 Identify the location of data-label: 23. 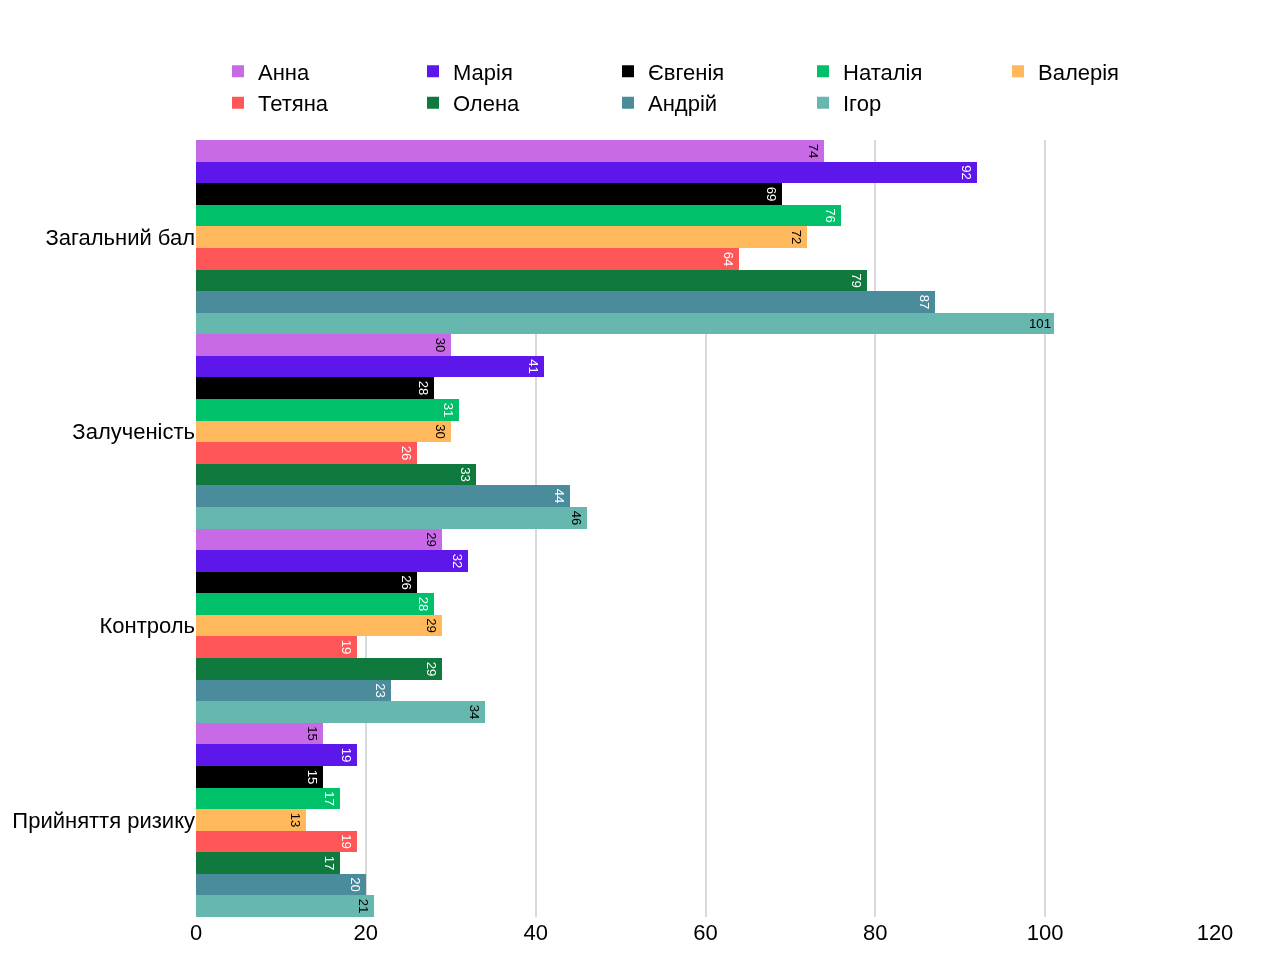
(380, 690).